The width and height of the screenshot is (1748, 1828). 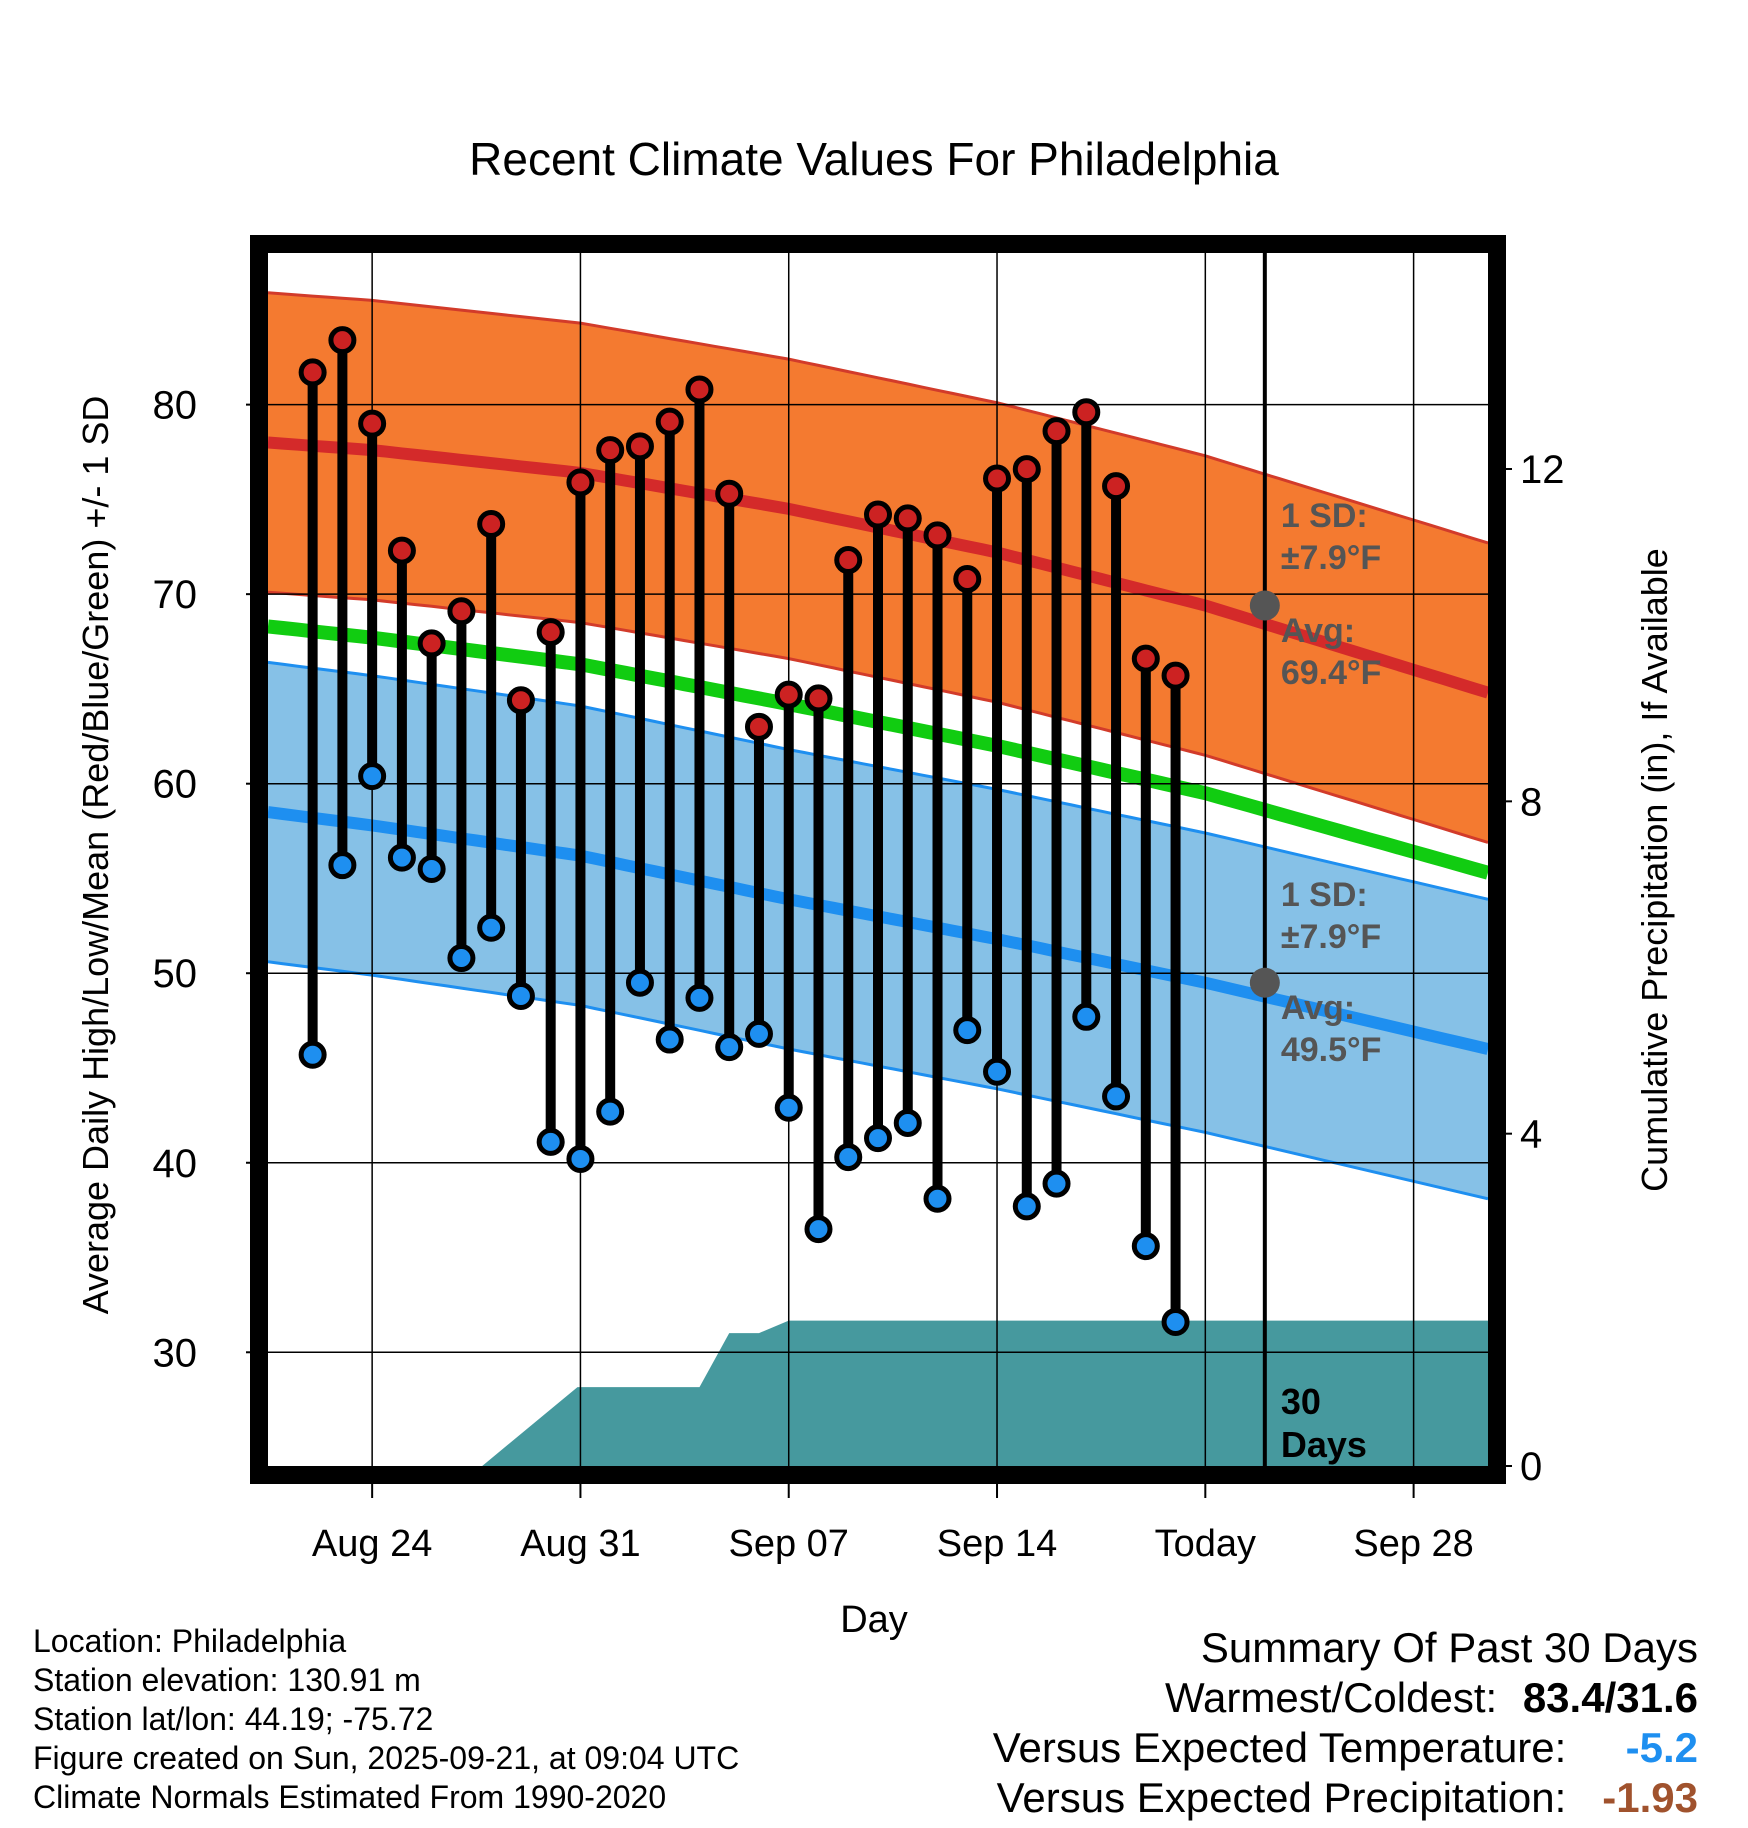 What do you see at coordinates (1279, 1747) in the screenshot?
I see `temp-label: Versus Expected Temperature:` at bounding box center [1279, 1747].